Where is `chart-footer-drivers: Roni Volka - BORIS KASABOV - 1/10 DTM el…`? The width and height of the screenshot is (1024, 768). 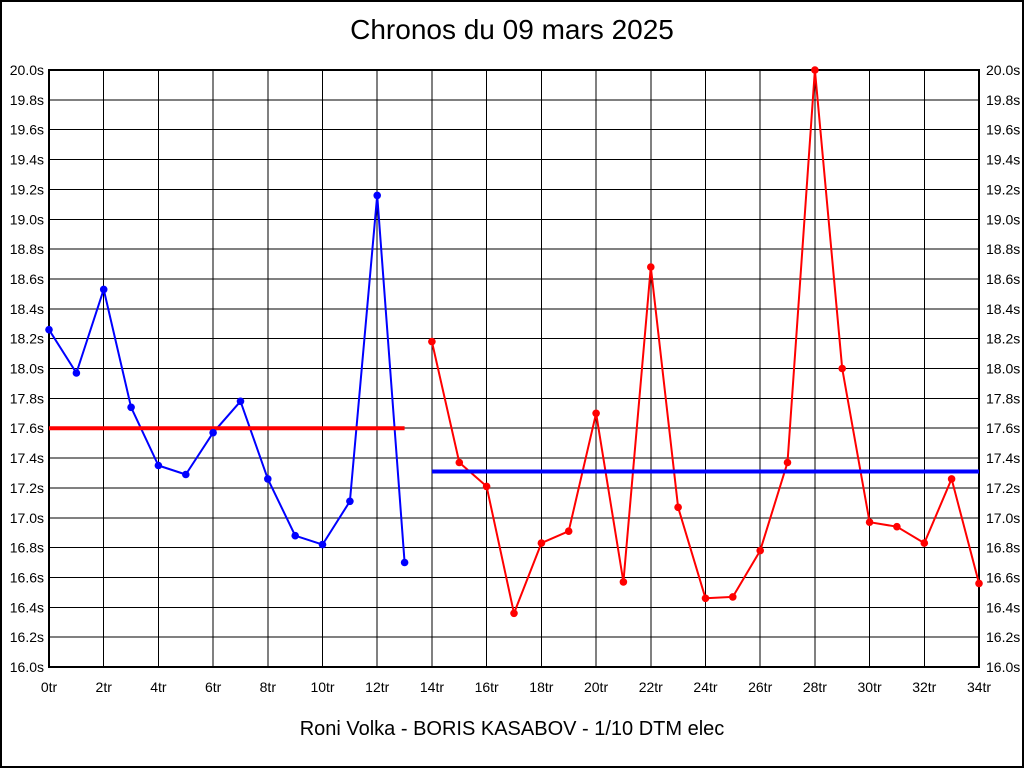
chart-footer-drivers: Roni Volka - BORIS KASABOV - 1/10 DTM el… is located at coordinates (512, 729).